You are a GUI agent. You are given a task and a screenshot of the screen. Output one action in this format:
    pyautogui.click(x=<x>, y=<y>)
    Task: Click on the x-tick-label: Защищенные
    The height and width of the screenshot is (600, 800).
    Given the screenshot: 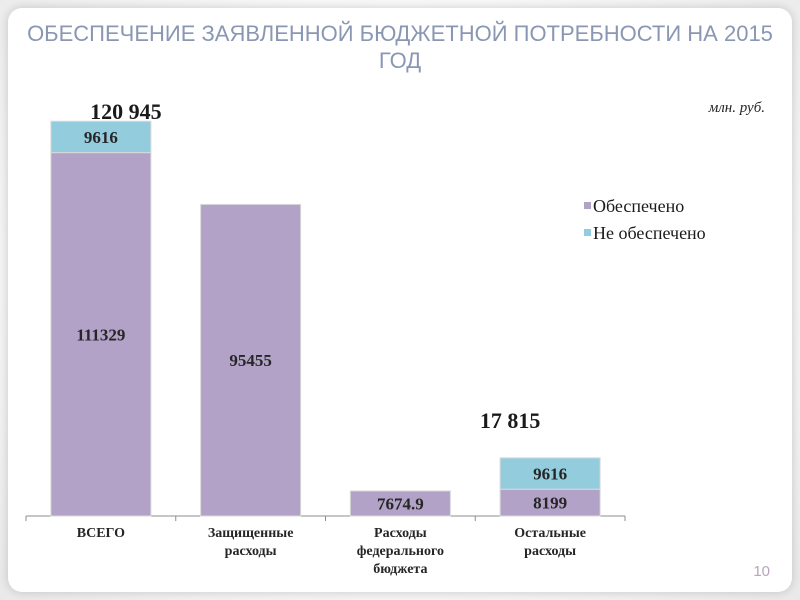 What is the action you would take?
    pyautogui.click(x=251, y=533)
    